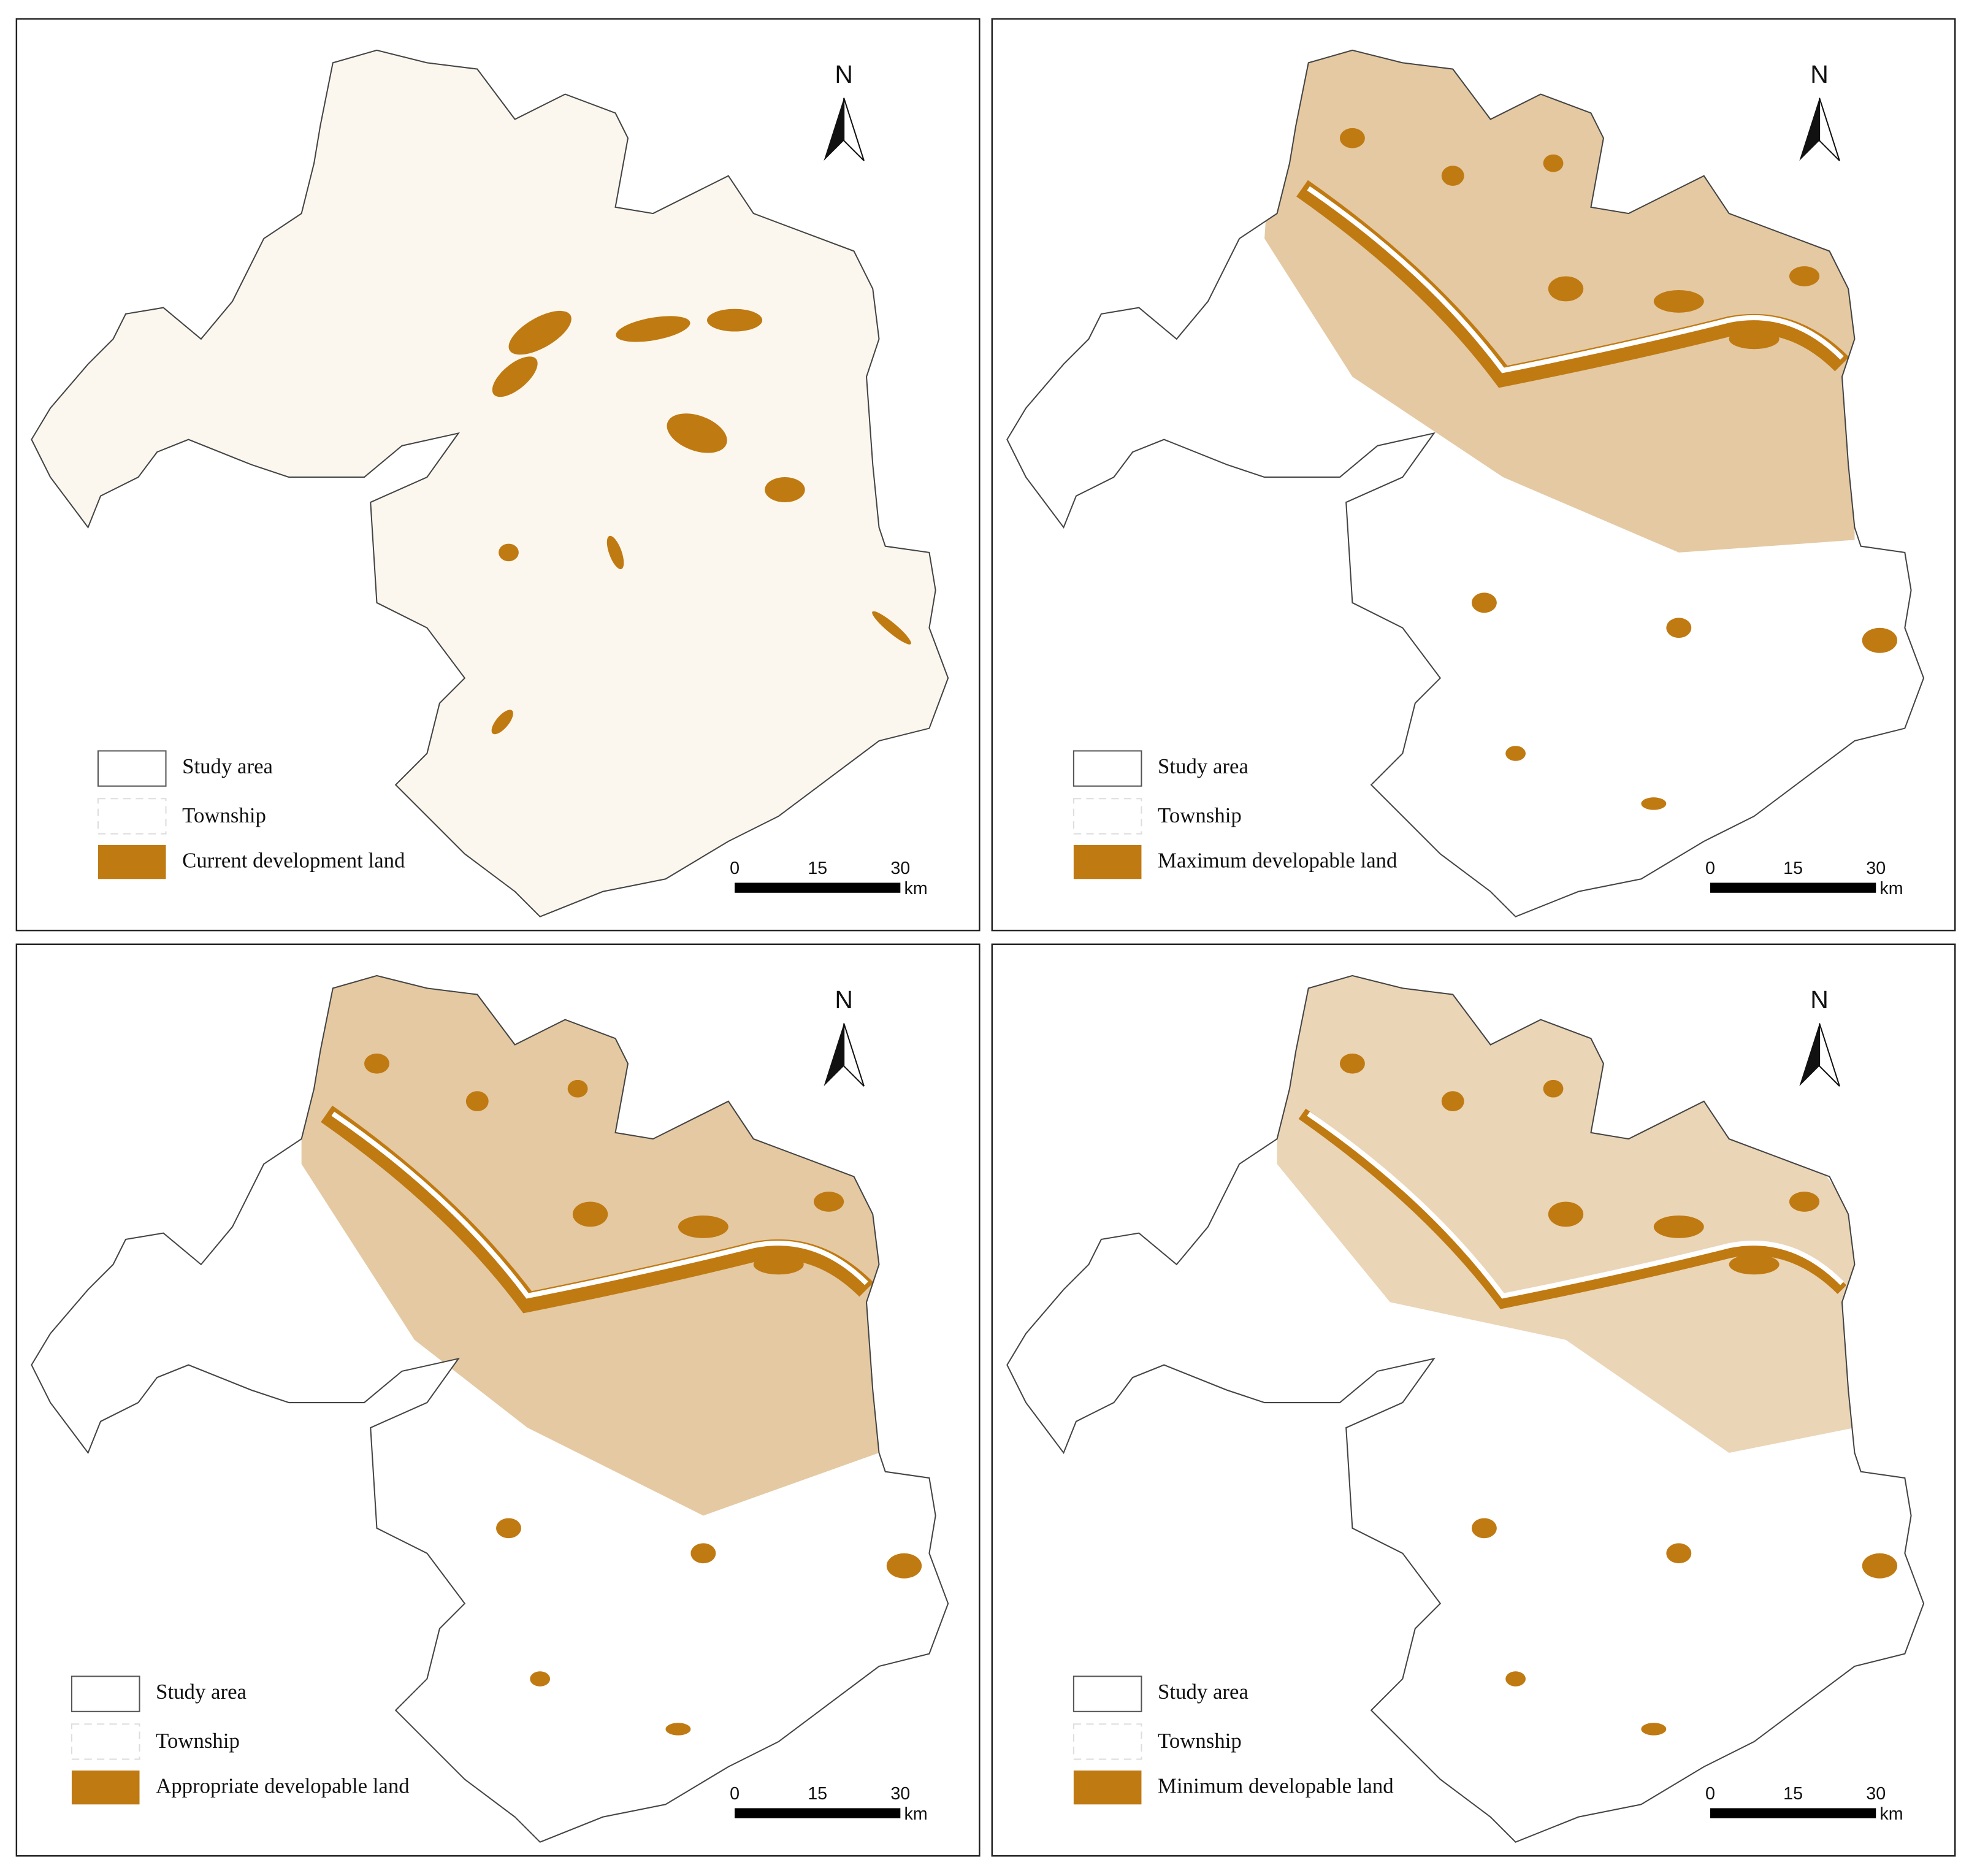 This screenshot has width=1969, height=1876. I want to click on land-layer, so click(701, 522).